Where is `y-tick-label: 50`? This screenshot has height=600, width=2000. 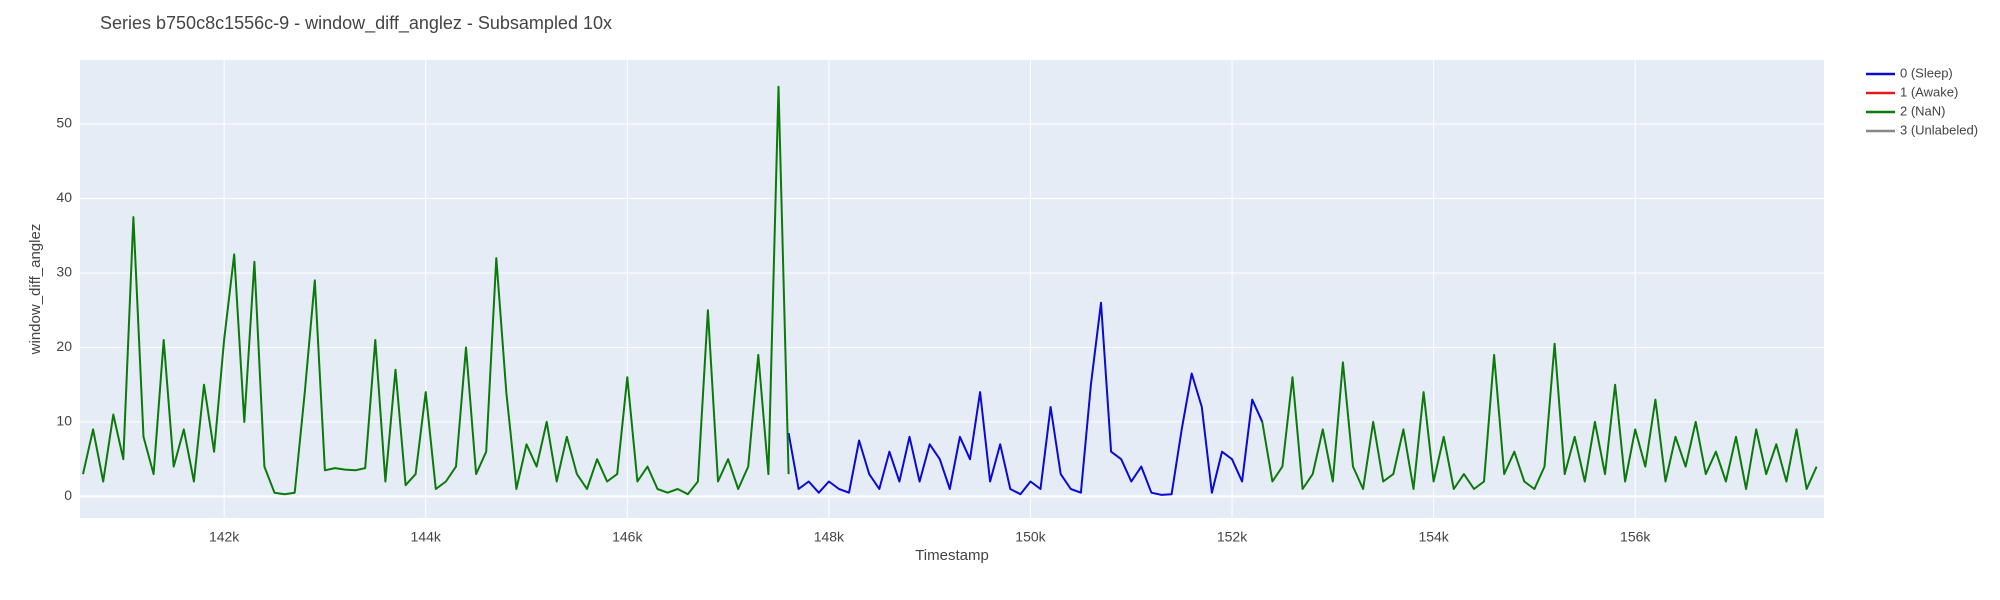 y-tick-label: 50 is located at coordinates (64, 123).